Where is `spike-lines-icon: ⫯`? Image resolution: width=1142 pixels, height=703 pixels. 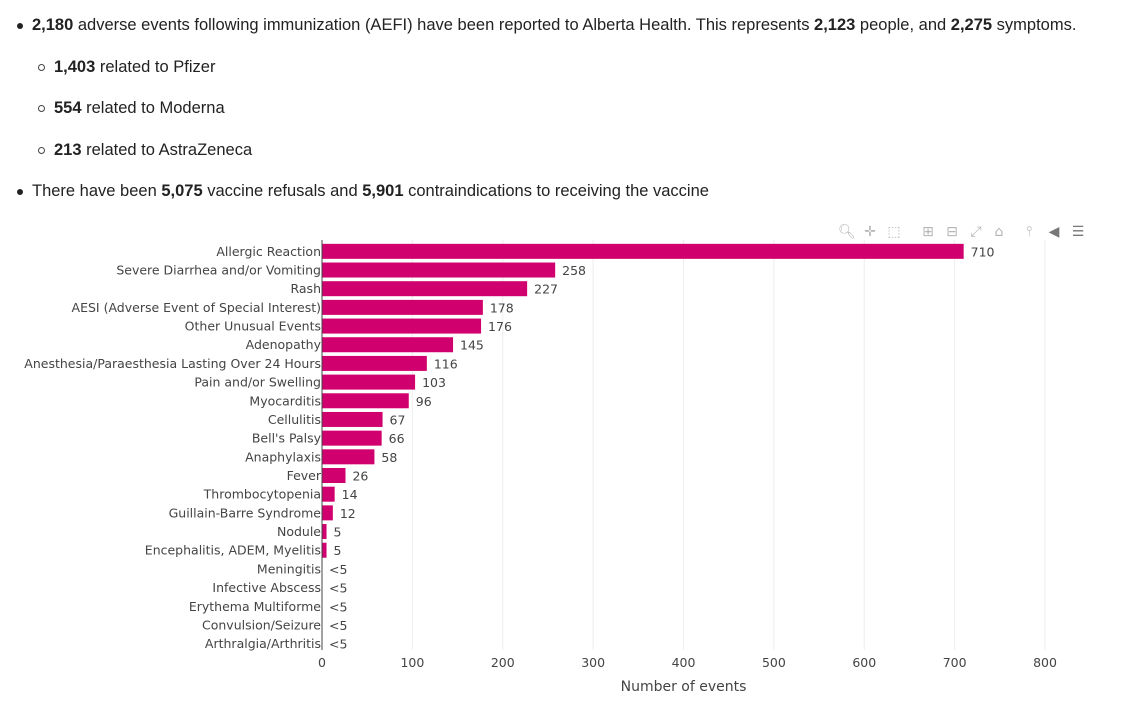
spike-lines-icon: ⫯ is located at coordinates (1029, 232).